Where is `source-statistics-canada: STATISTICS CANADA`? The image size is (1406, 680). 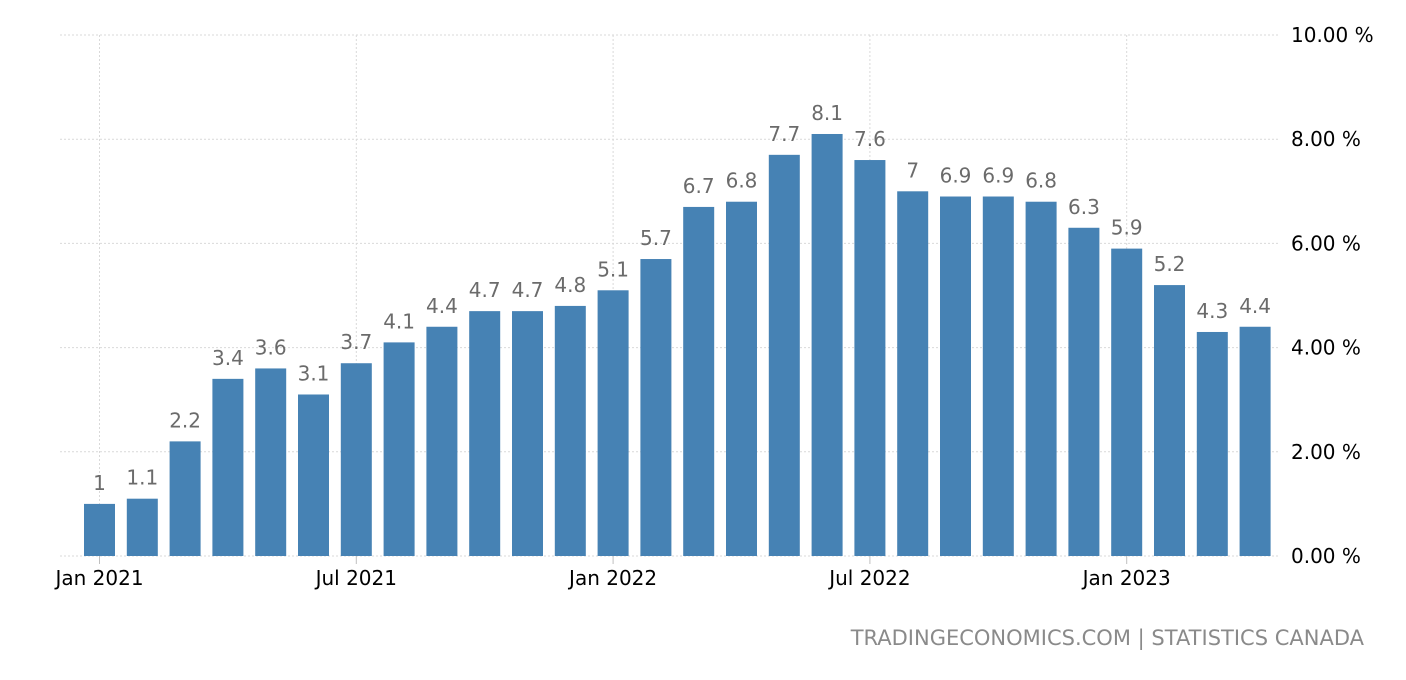
source-statistics-canada: STATISTICS CANADA is located at coordinates (1257, 638).